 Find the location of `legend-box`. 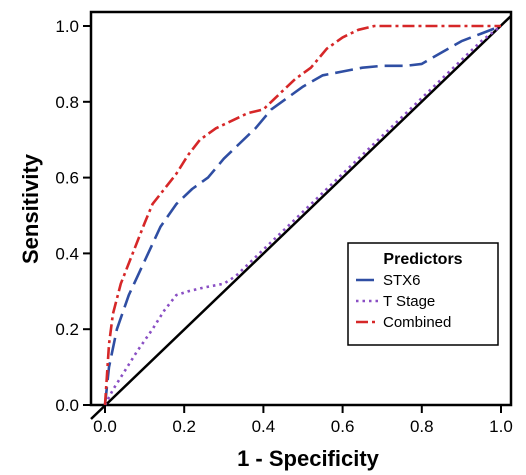

legend-box is located at coordinates (423, 294).